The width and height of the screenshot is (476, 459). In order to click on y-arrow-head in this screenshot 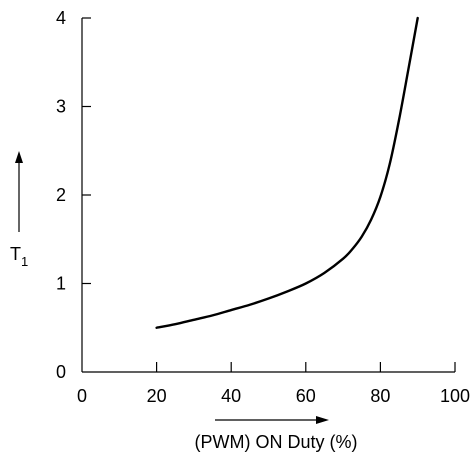, I will do `click(19, 157)`.